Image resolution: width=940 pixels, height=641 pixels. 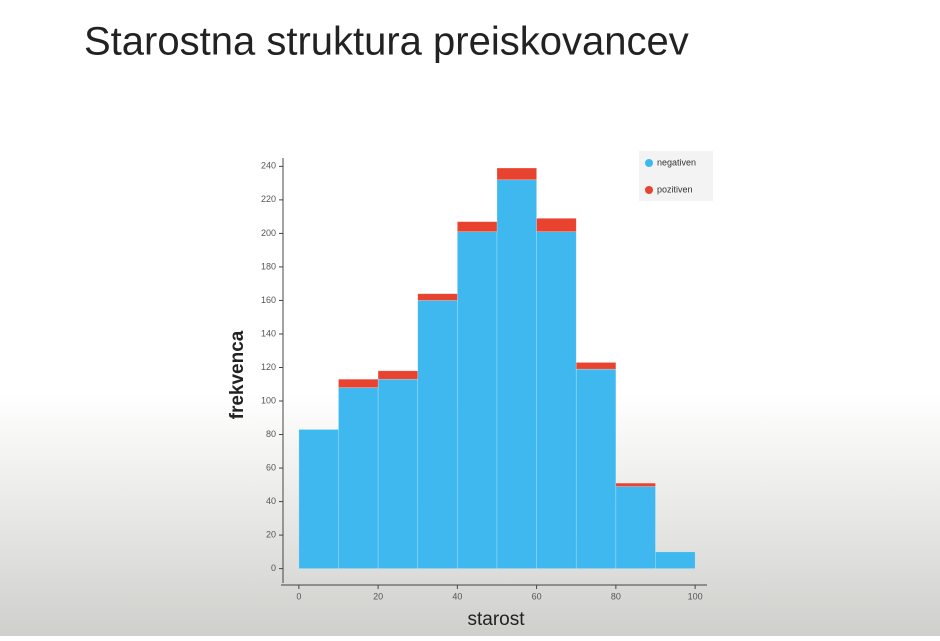 What do you see at coordinates (496, 619) in the screenshot?
I see `x-axis-label: starost` at bounding box center [496, 619].